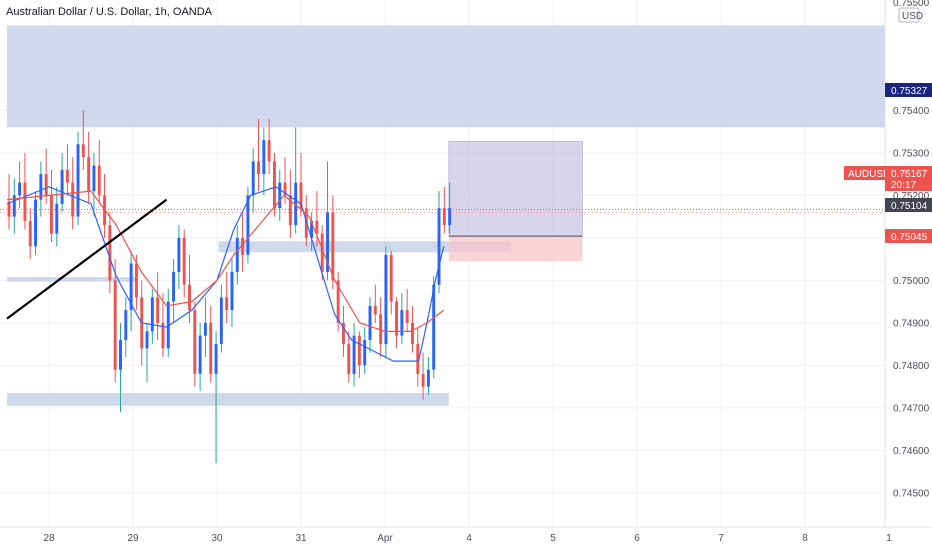 The height and width of the screenshot is (550, 932). What do you see at coordinates (721, 538) in the screenshot?
I see `time-tick-label: 7` at bounding box center [721, 538].